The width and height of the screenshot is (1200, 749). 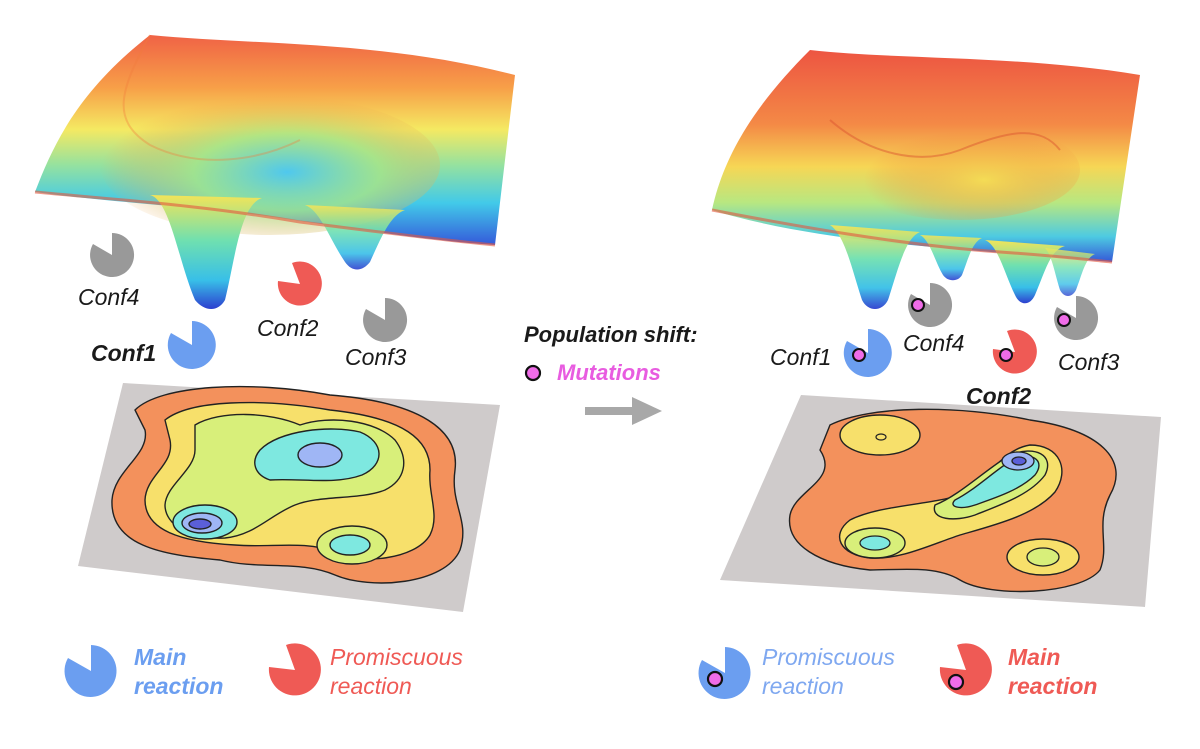 What do you see at coordinates (965, 669) in the screenshot?
I see `right-legend-main-icon` at bounding box center [965, 669].